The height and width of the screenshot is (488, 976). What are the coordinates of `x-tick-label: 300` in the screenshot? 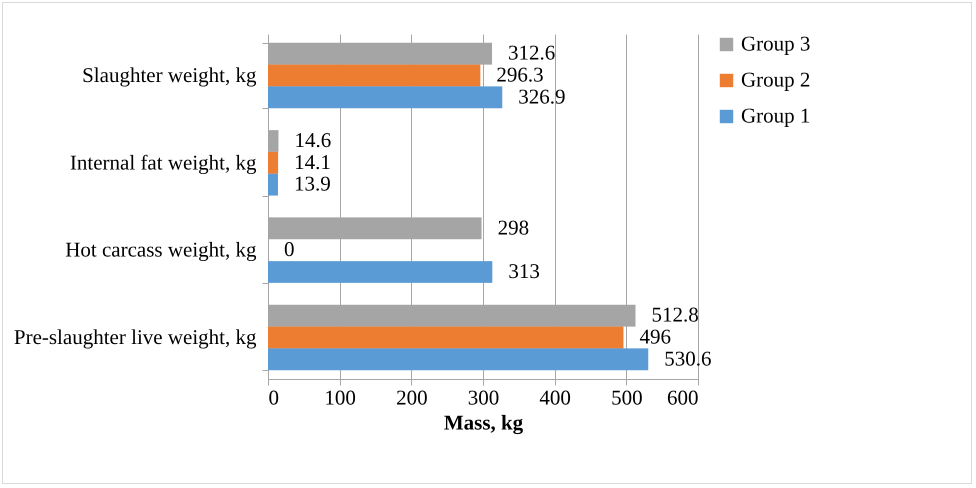 It's located at (484, 398).